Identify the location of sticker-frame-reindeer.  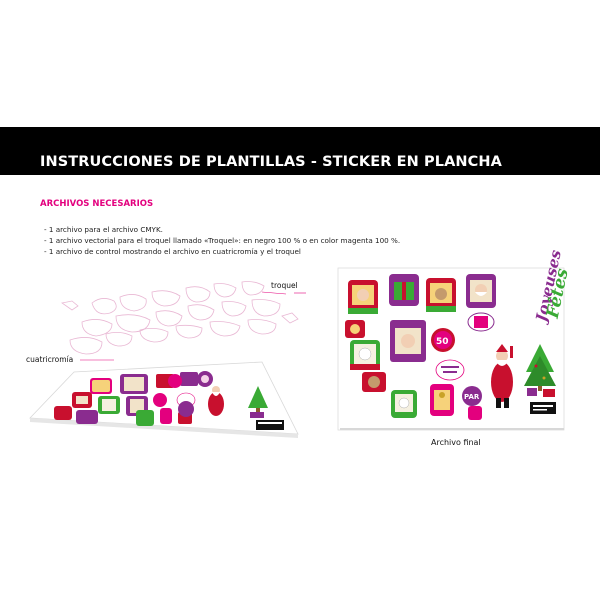
(441, 295).